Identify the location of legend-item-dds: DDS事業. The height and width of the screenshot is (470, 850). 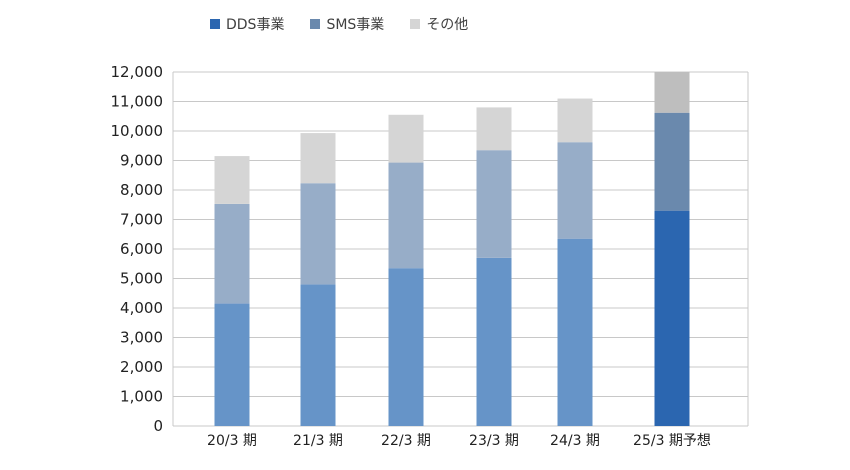
(247, 24).